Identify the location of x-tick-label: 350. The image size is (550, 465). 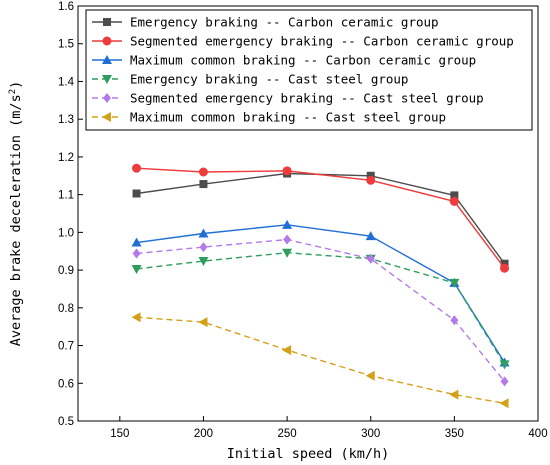
(454, 434).